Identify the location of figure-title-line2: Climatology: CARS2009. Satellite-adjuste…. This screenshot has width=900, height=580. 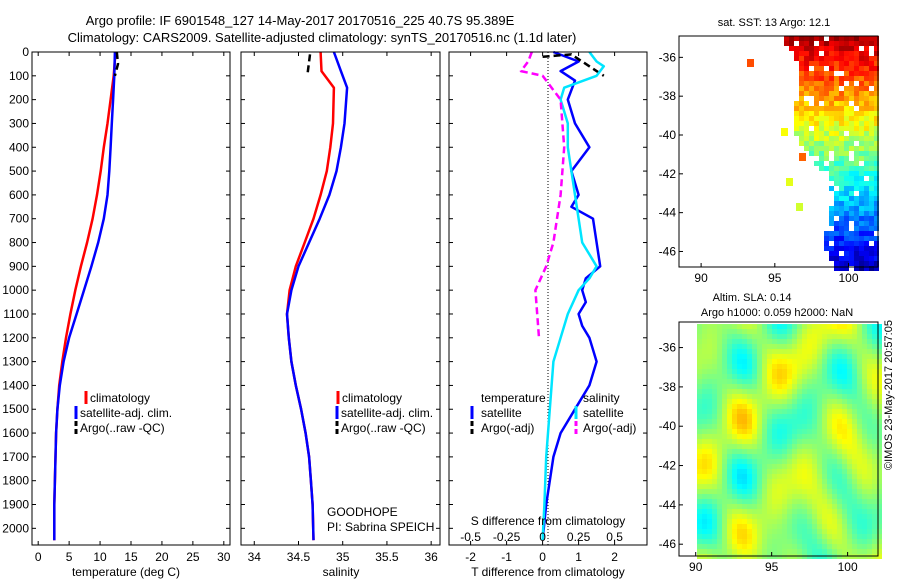
(322, 37).